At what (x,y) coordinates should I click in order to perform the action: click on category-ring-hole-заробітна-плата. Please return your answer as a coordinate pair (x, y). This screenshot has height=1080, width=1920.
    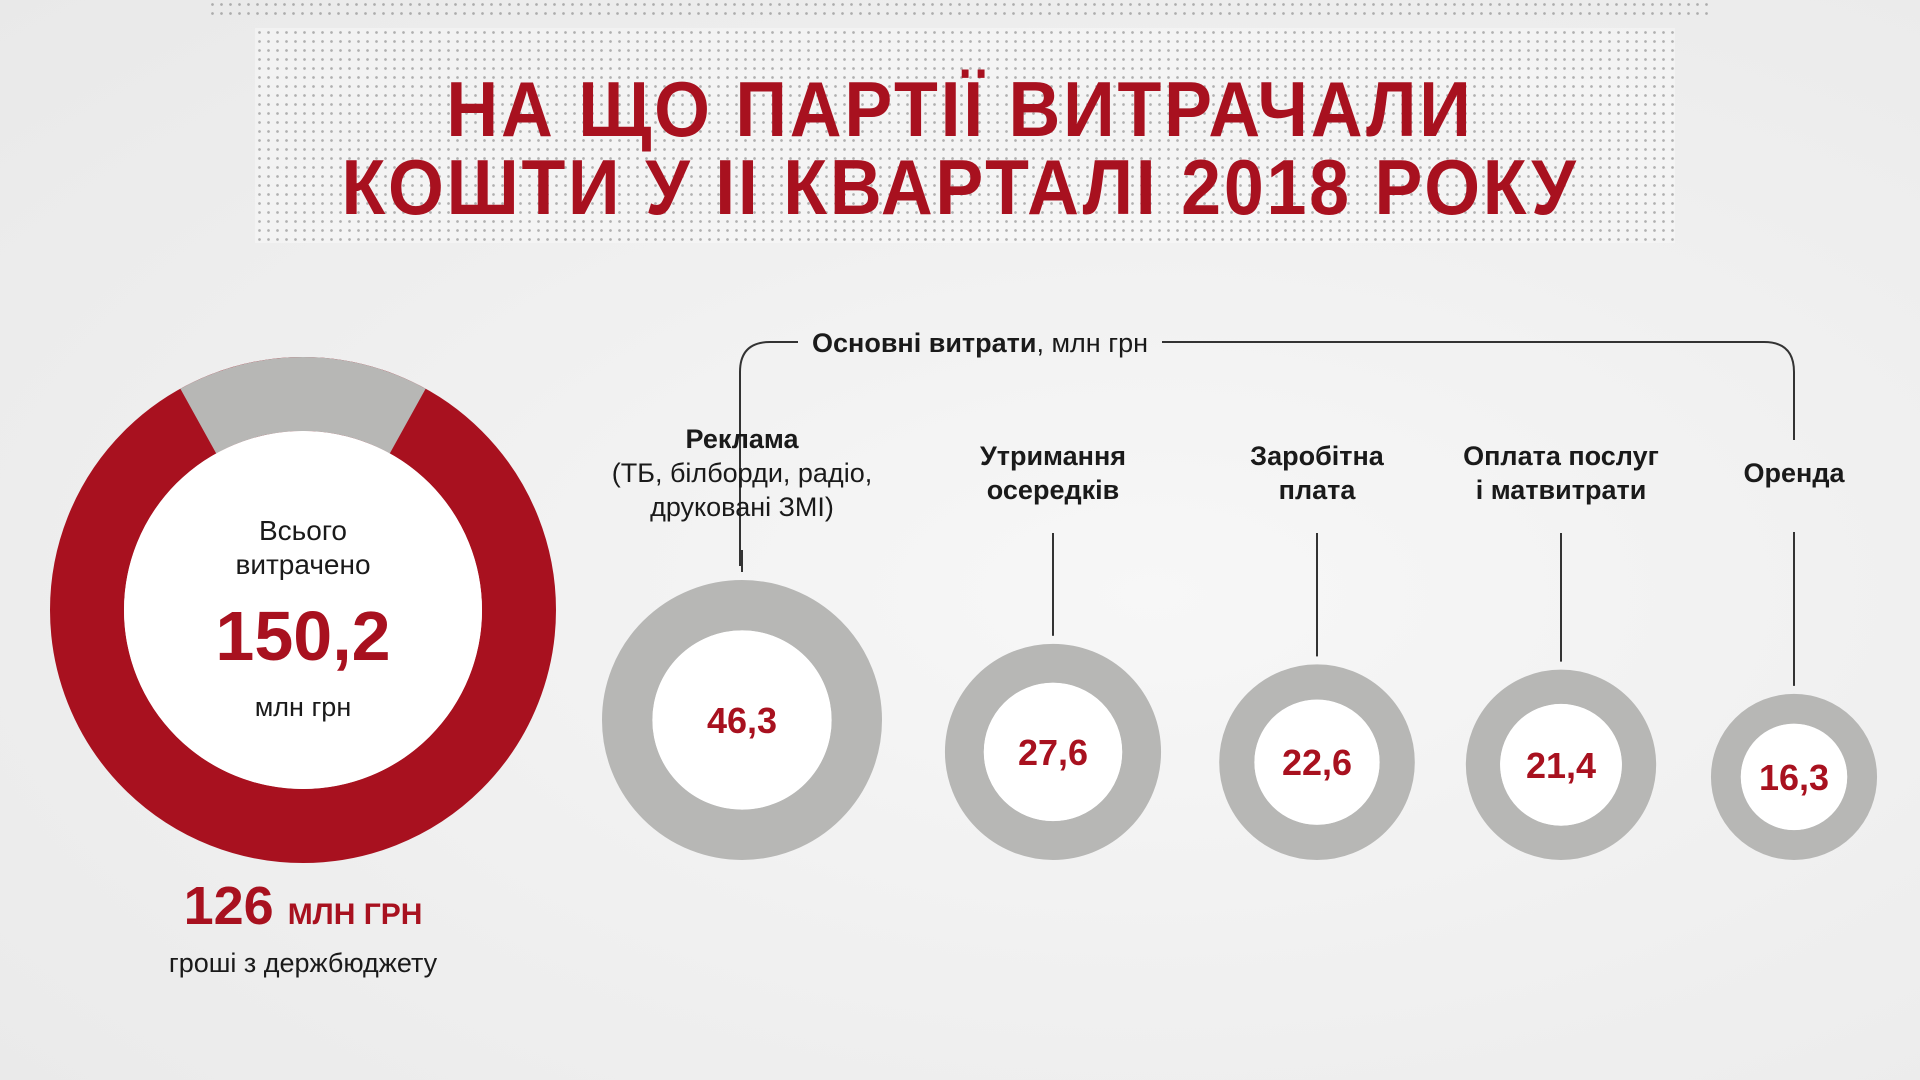
    Looking at the image, I should click on (1317, 762).